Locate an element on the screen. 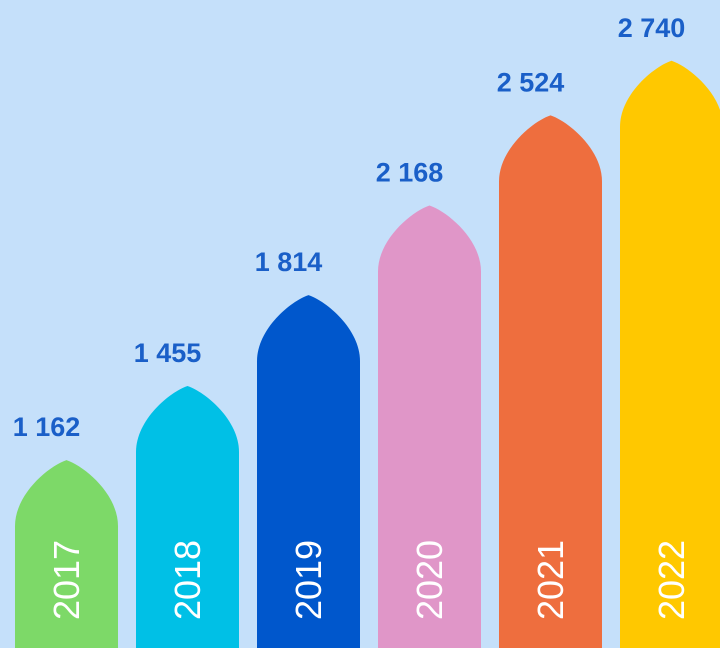  category-label: 2017 is located at coordinates (66, 580).